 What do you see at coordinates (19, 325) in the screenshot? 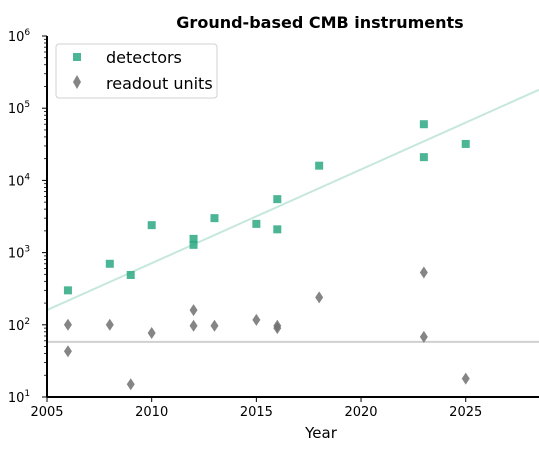
I see `y-tick-label-2: 10²` at bounding box center [19, 325].